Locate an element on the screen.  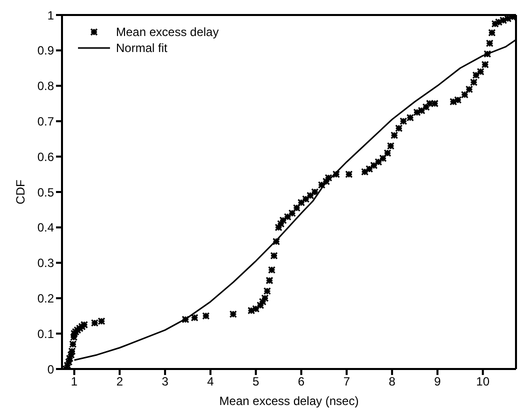
y-tick-label: 0.4 is located at coordinates (45, 227).